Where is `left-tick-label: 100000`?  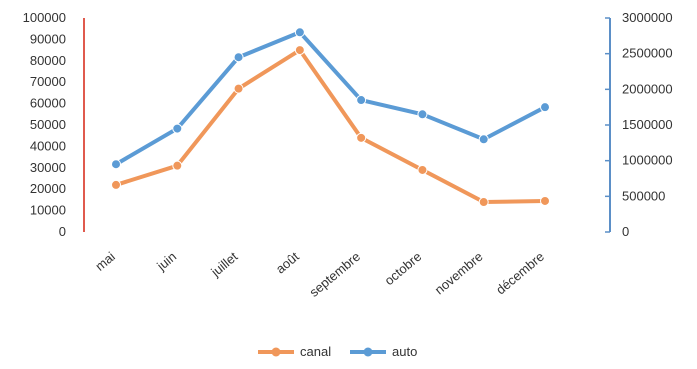
left-tick-label: 100000 is located at coordinates (44, 17).